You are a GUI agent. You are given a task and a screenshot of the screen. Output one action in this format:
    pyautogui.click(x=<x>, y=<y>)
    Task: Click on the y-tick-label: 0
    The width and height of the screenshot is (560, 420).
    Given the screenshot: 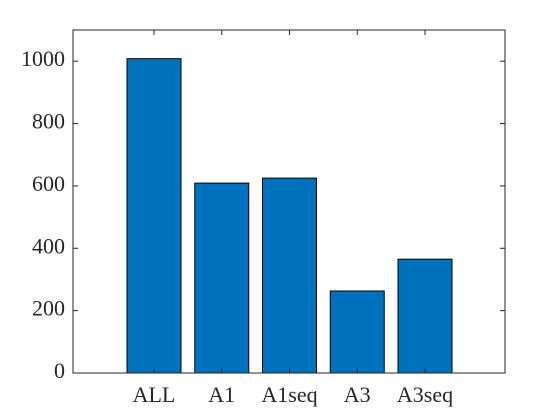 What is the action you would take?
    pyautogui.click(x=59, y=370)
    